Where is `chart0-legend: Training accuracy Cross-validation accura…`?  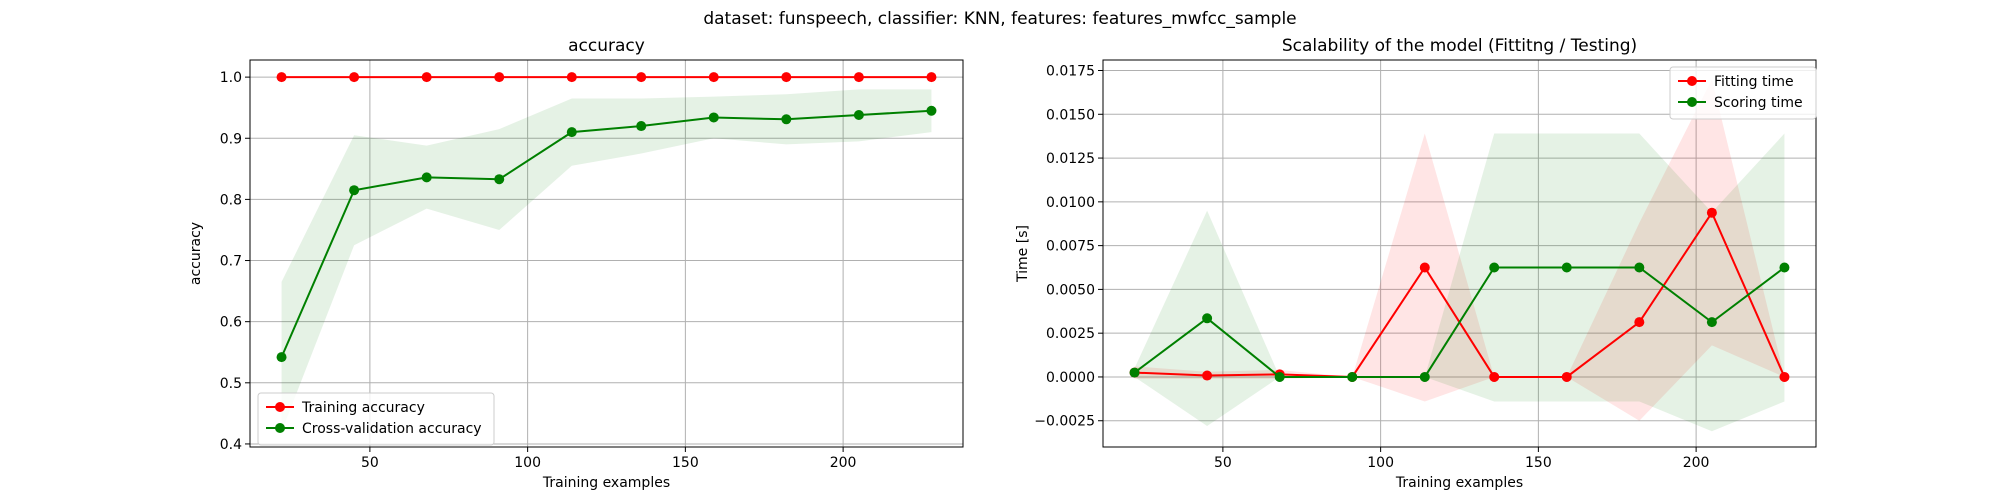 chart0-legend: Training accuracy Cross-validation accura… is located at coordinates (376, 419).